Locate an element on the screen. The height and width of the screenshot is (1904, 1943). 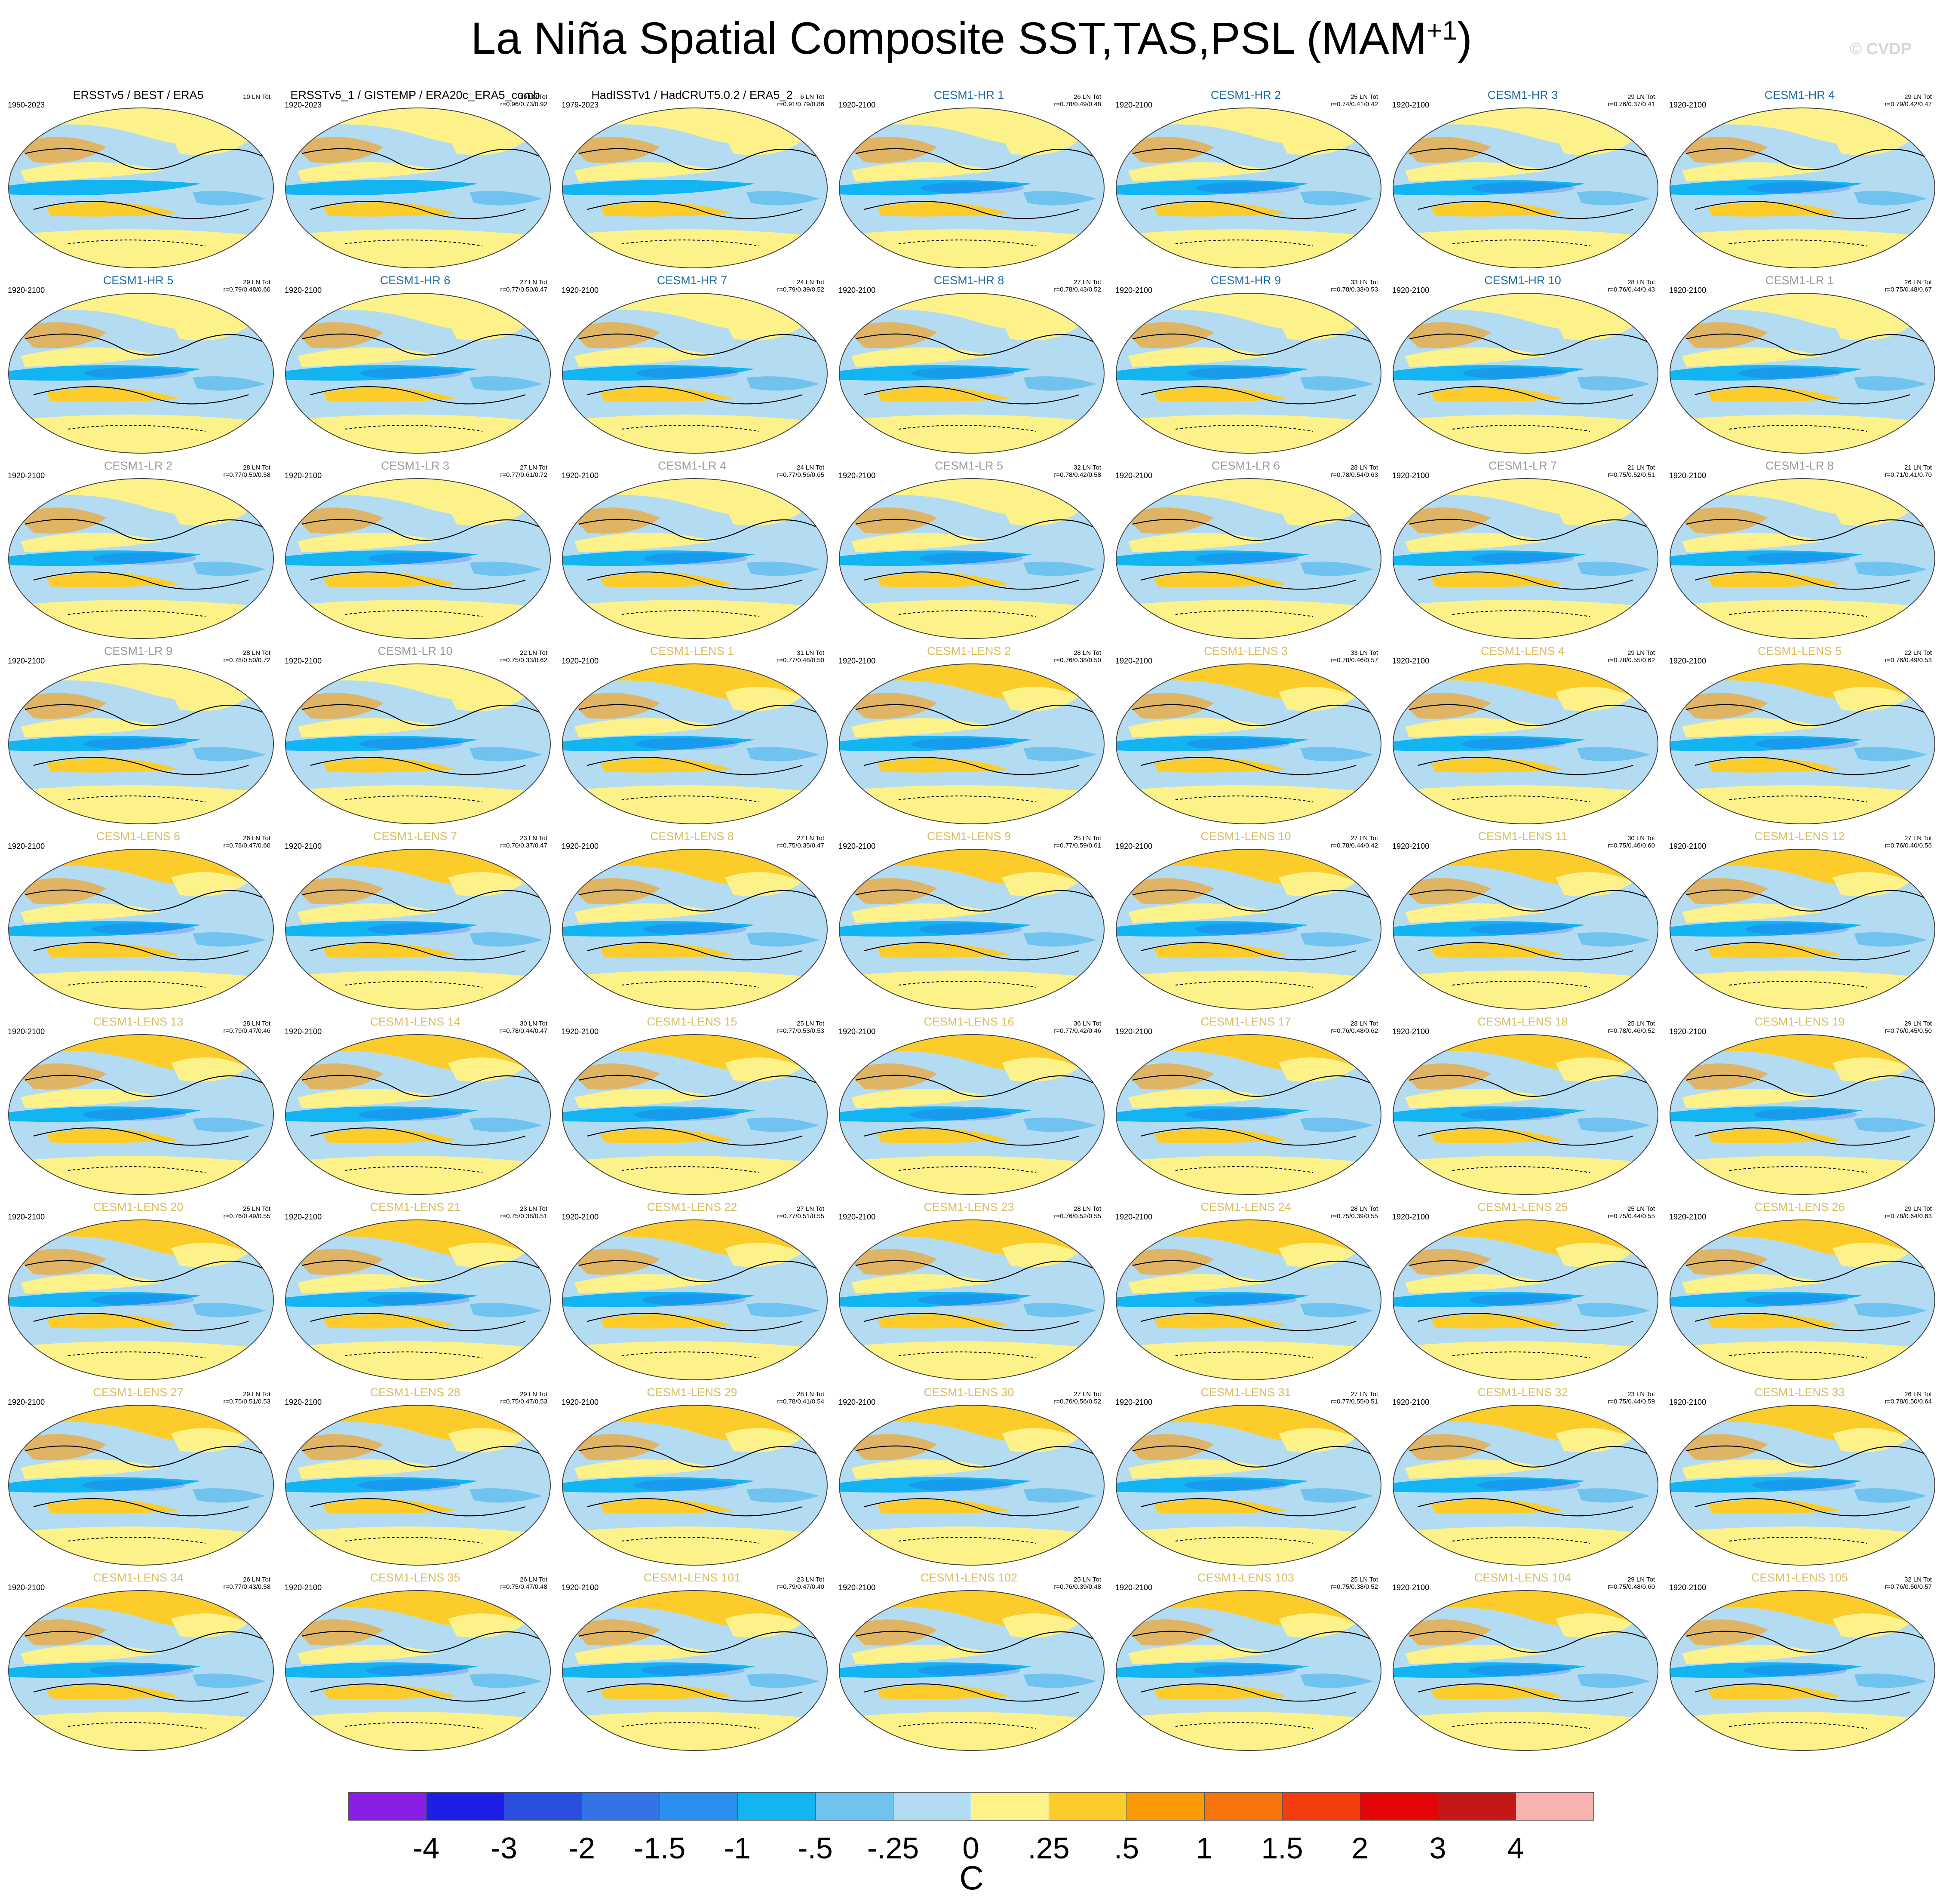
panel-stats: 27 LN Tot r=0.77/0.55/0.51 is located at coordinates (1354, 1398).